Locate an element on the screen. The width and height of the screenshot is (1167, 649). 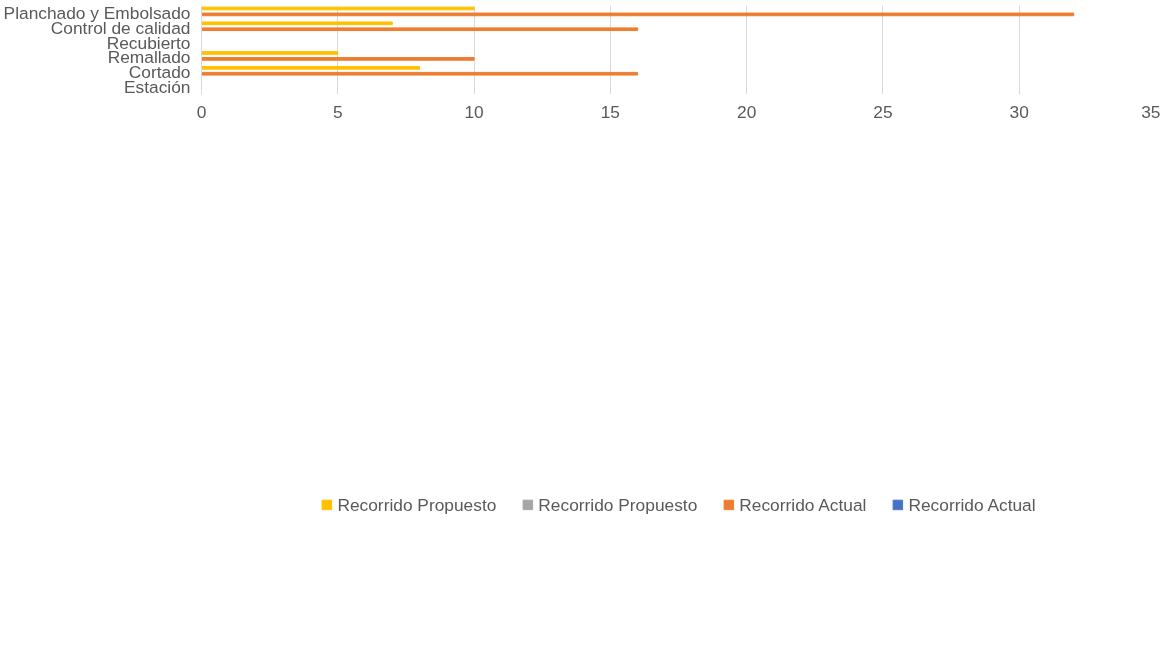
x-tick-label: 30 is located at coordinates (1019, 111).